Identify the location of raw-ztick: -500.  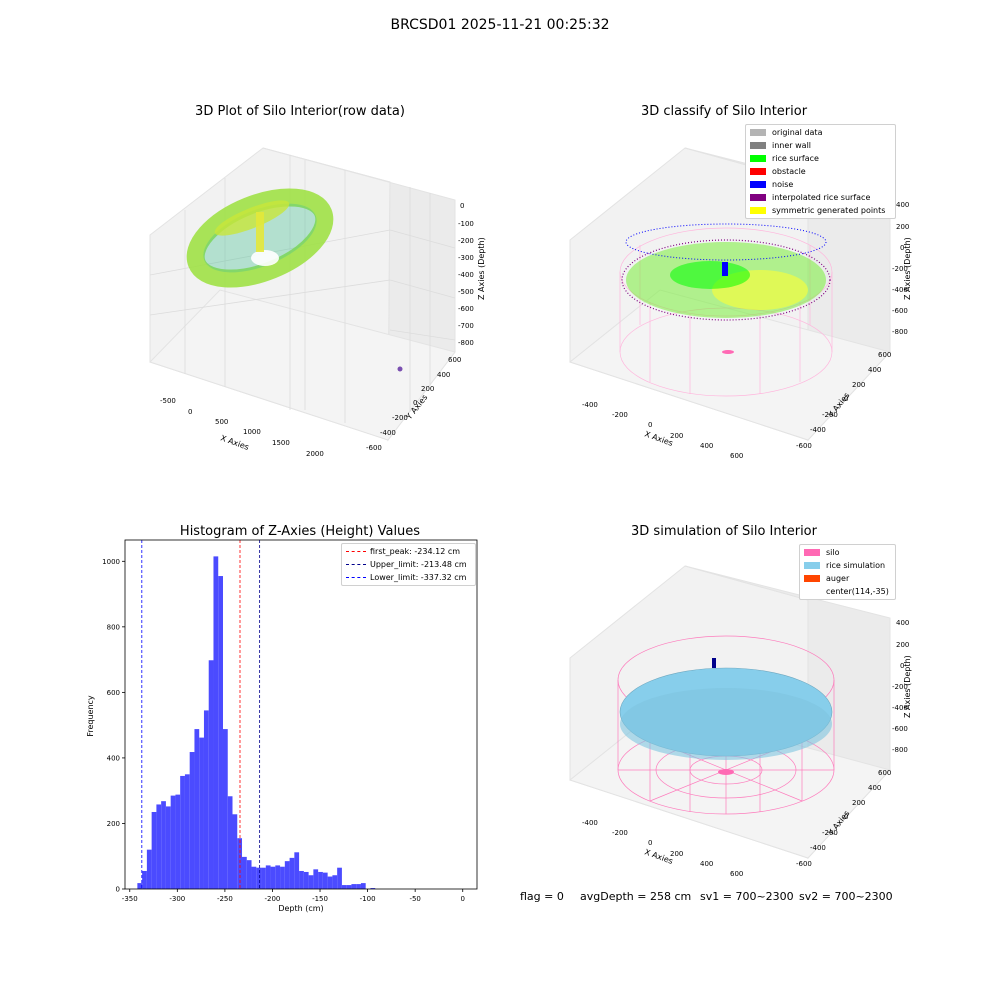
(466, 292).